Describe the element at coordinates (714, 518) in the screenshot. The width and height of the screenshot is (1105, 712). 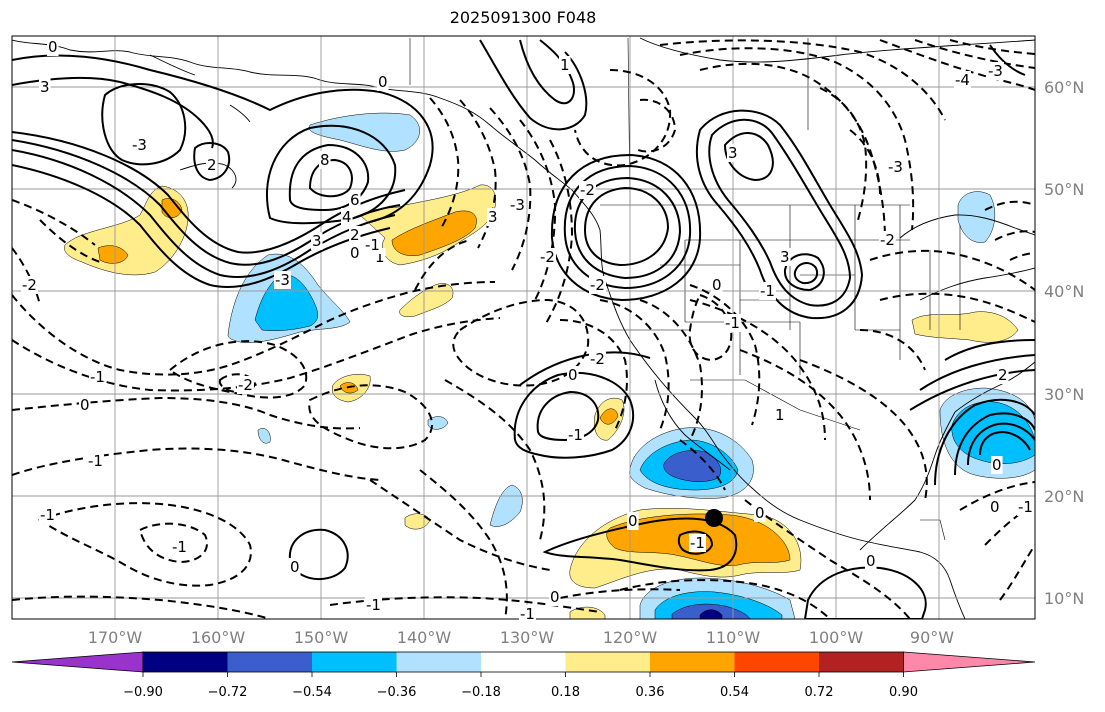
I see `location-marker` at that location.